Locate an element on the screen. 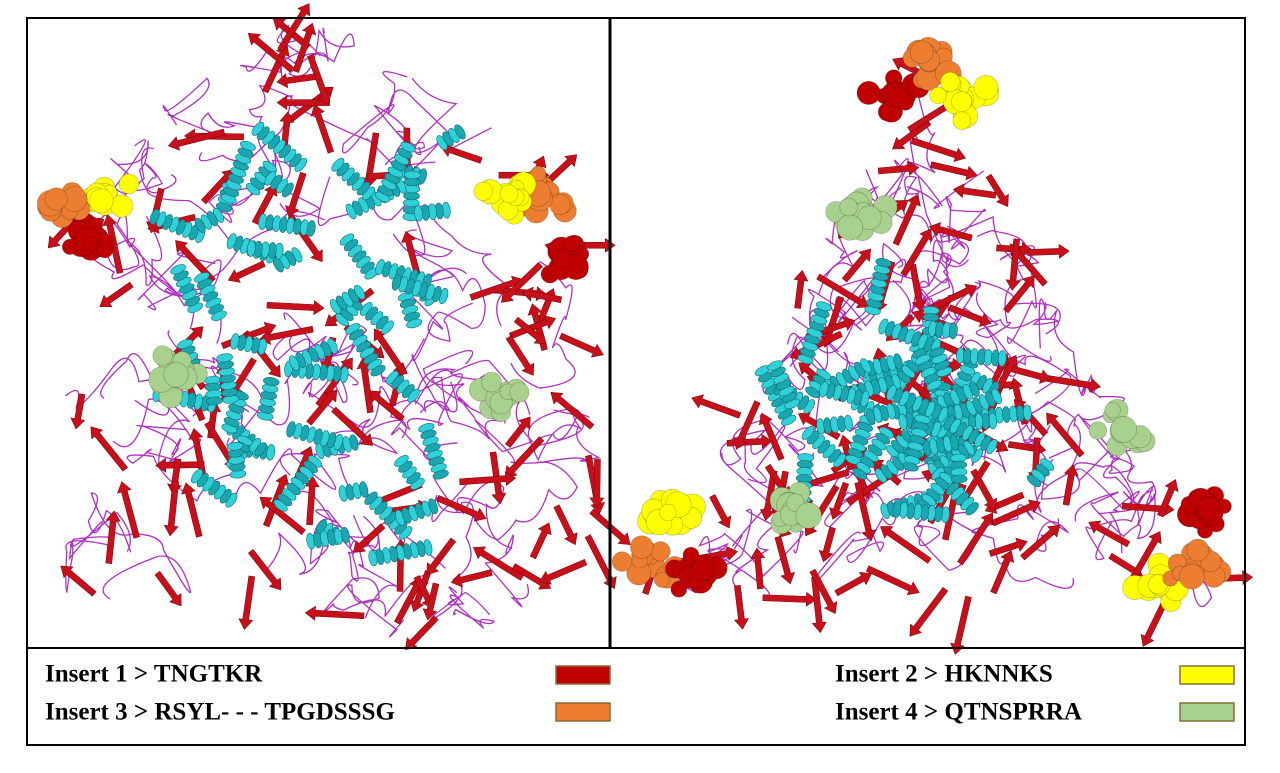 The height and width of the screenshot is (773, 1280). legend-label: Insert 4 > QTNSPRRA is located at coordinates (958, 712).